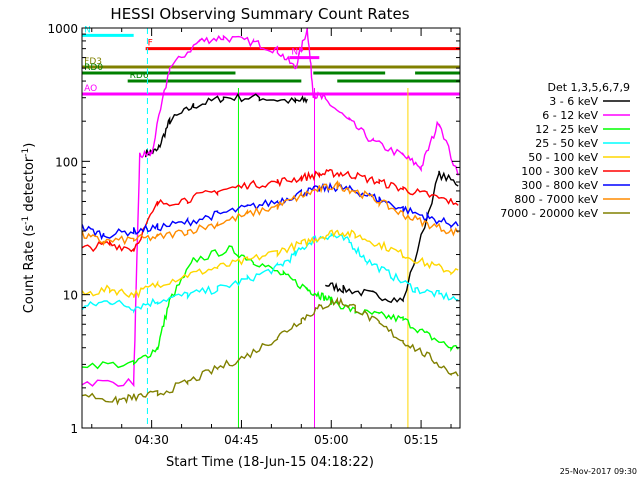 The width and height of the screenshot is (640, 480). What do you see at coordinates (74, 429) in the screenshot?
I see `y-tick-label: 1` at bounding box center [74, 429].